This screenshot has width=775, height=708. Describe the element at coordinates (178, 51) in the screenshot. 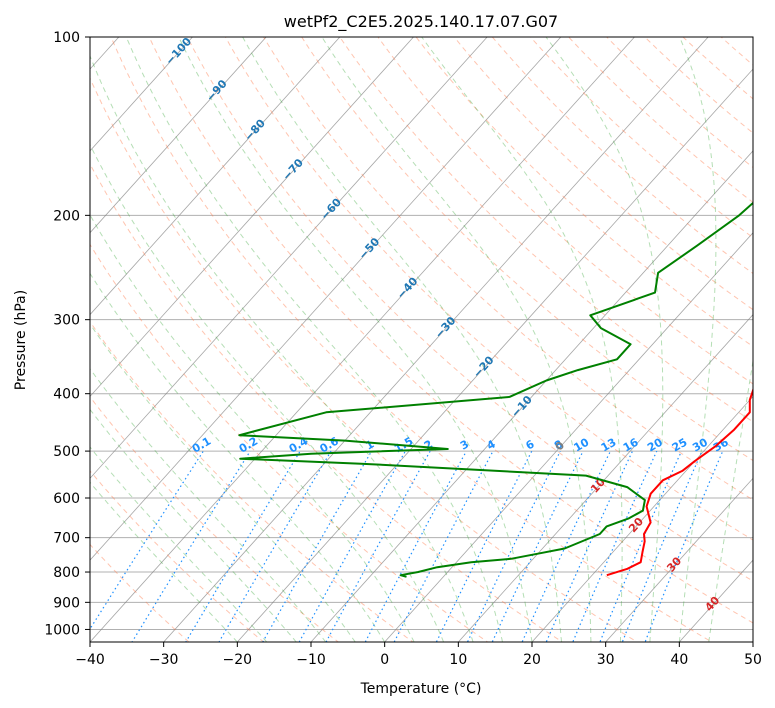

I see `isotherm-label: −100` at that location.